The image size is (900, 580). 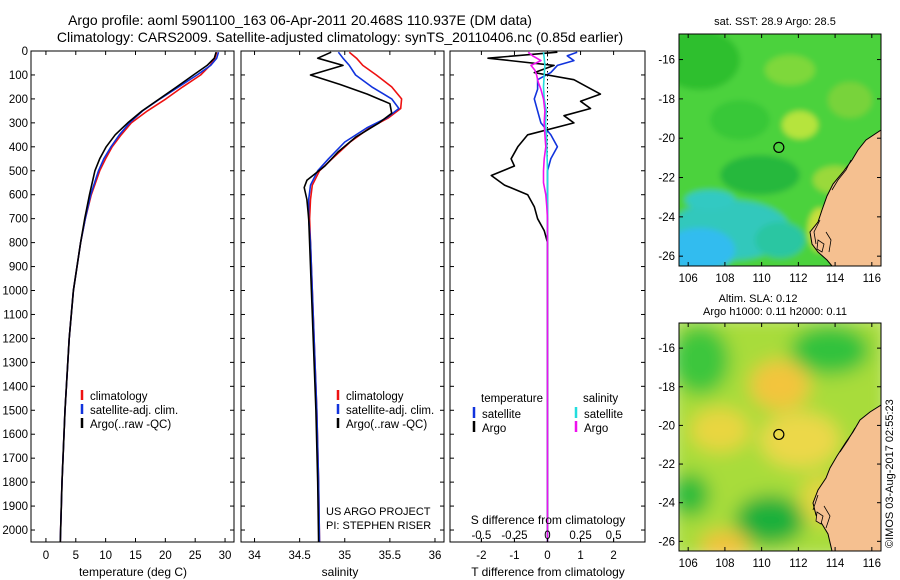 What do you see at coordinates (18, 196) in the screenshot?
I see `y-tick-label: 600` at bounding box center [18, 196].